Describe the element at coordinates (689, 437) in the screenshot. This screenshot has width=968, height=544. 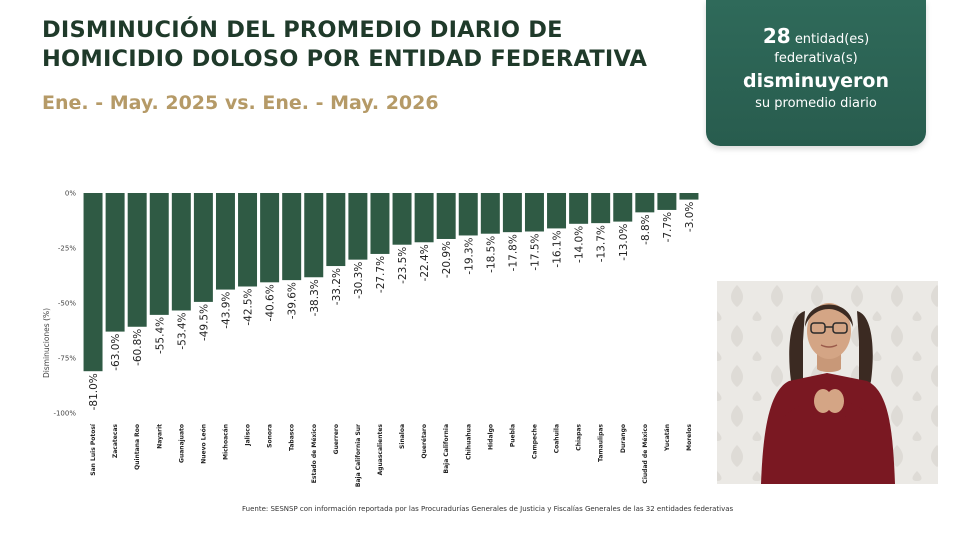
I see `category-label: Morelos` at that location.